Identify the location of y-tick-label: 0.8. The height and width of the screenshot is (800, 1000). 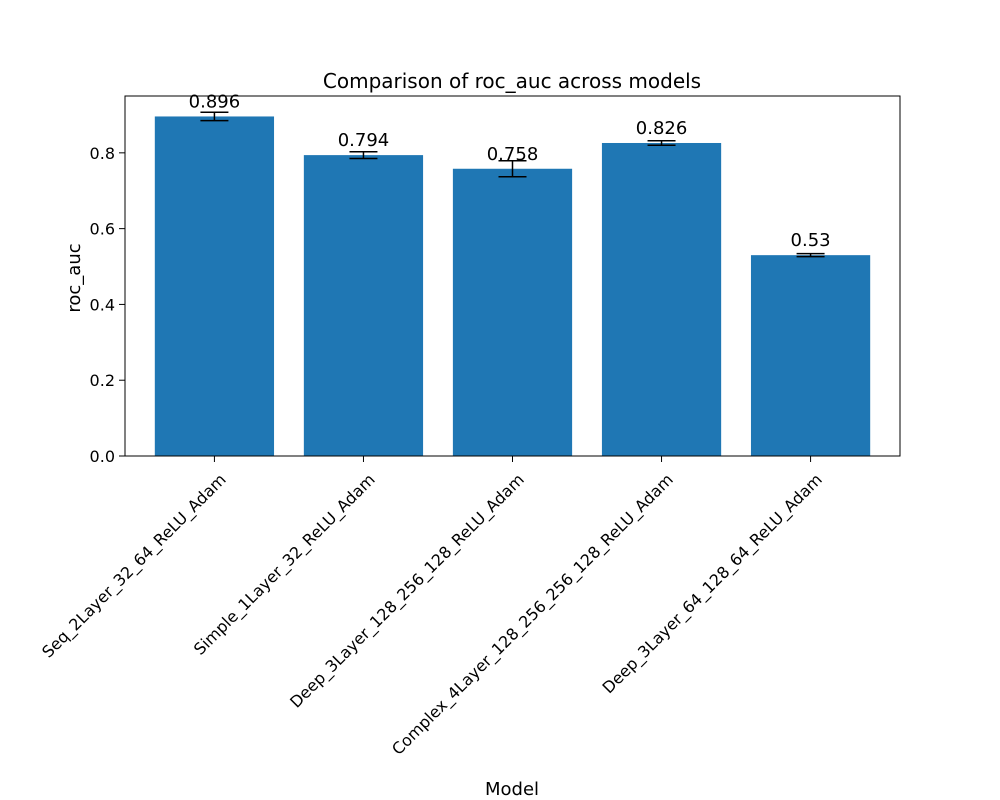
(102, 153).